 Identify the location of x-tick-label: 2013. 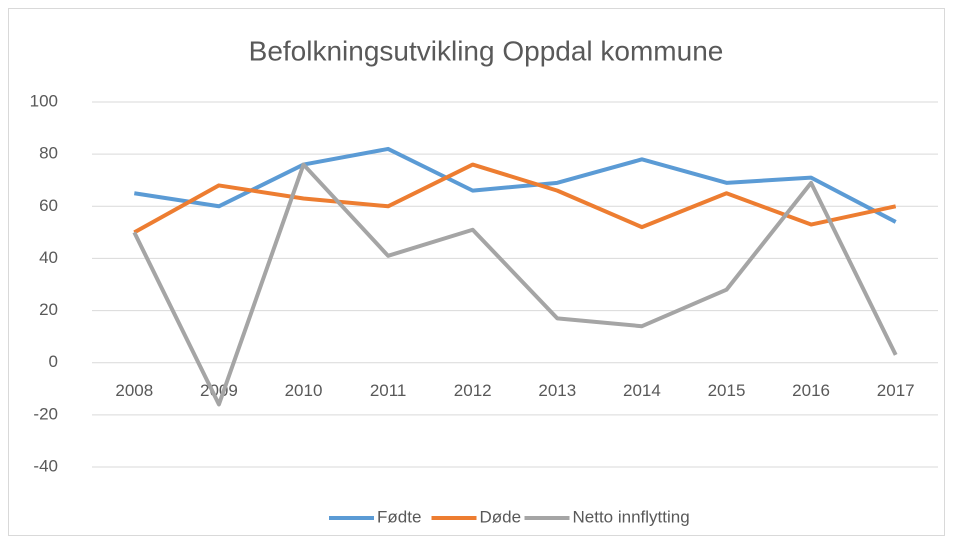
(557, 390).